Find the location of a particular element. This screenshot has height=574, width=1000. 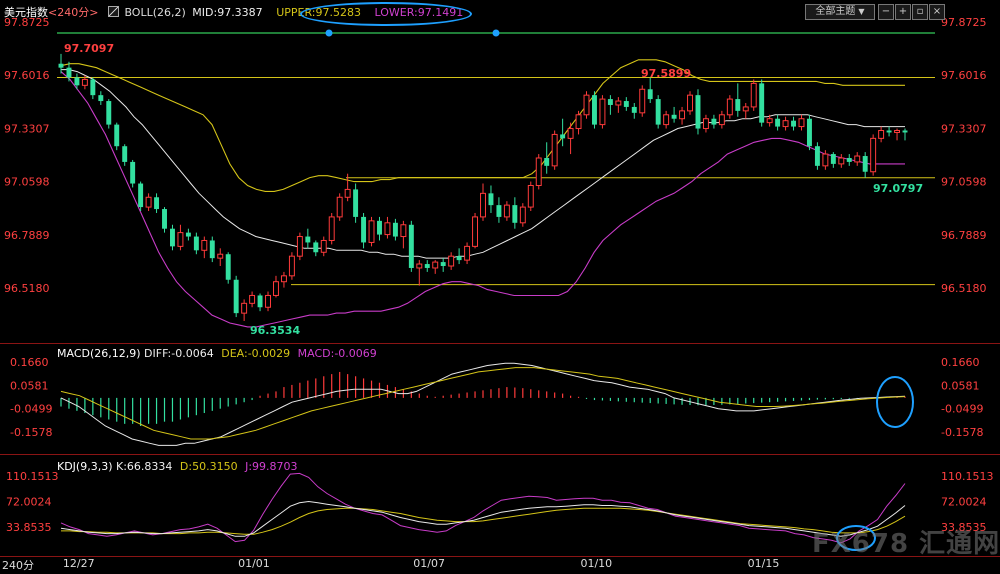

zoom-button: + is located at coordinates (903, 12).